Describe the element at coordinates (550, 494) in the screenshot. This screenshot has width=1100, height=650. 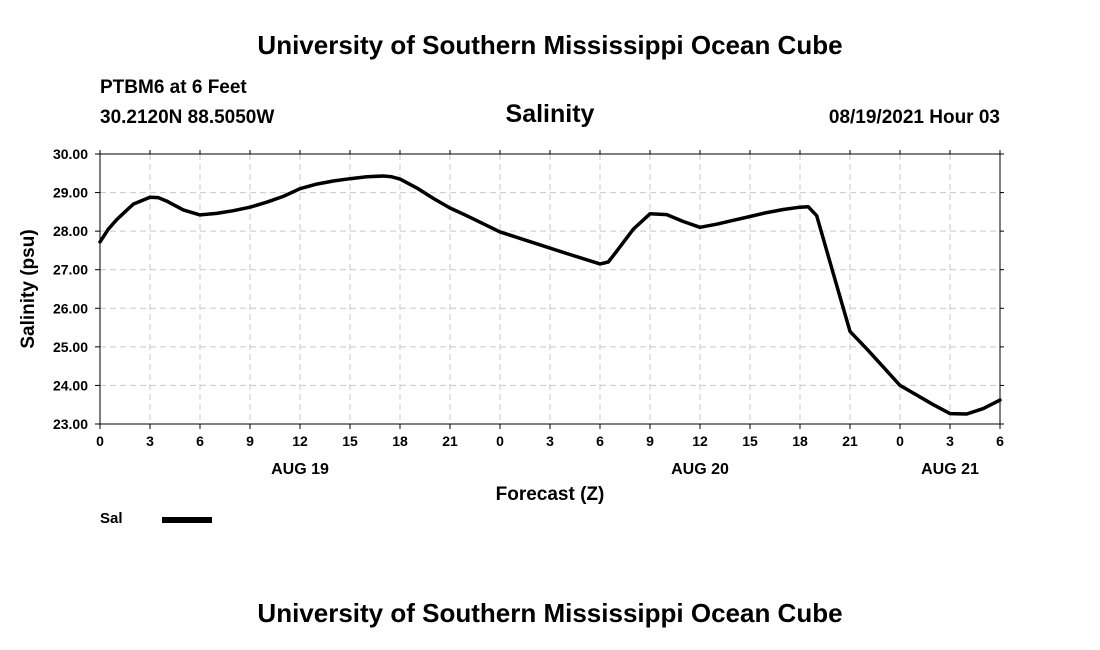
I see `x-axis-label: Forecast (Z)` at that location.